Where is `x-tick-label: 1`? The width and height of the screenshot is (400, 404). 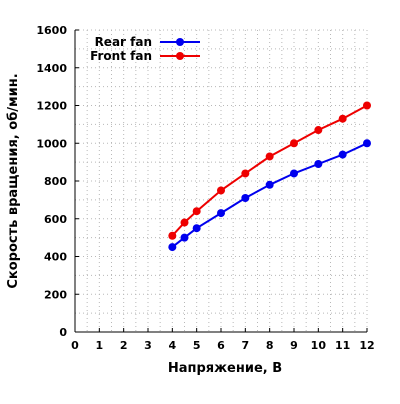
x-tick-label: 1 is located at coordinates (100, 345).